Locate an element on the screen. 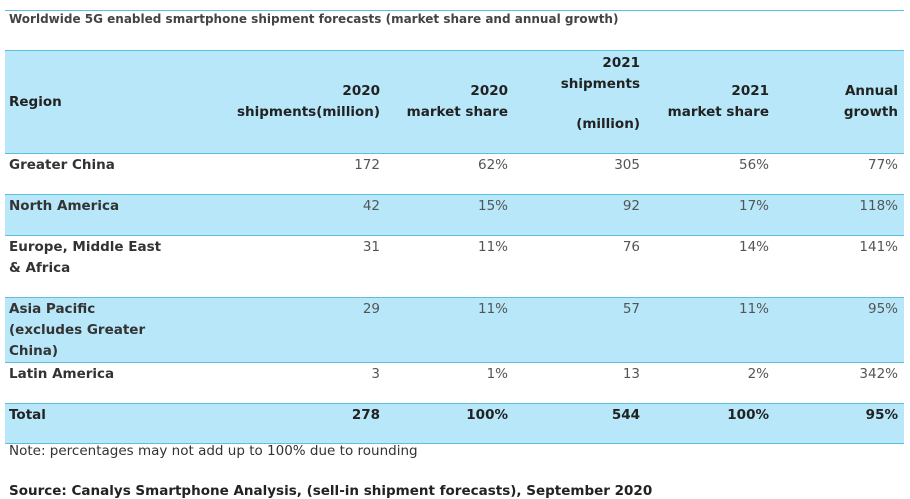 The width and height of the screenshot is (910, 499). header-2021-shipments: 2021 shipments (million) is located at coordinates (580, 102).